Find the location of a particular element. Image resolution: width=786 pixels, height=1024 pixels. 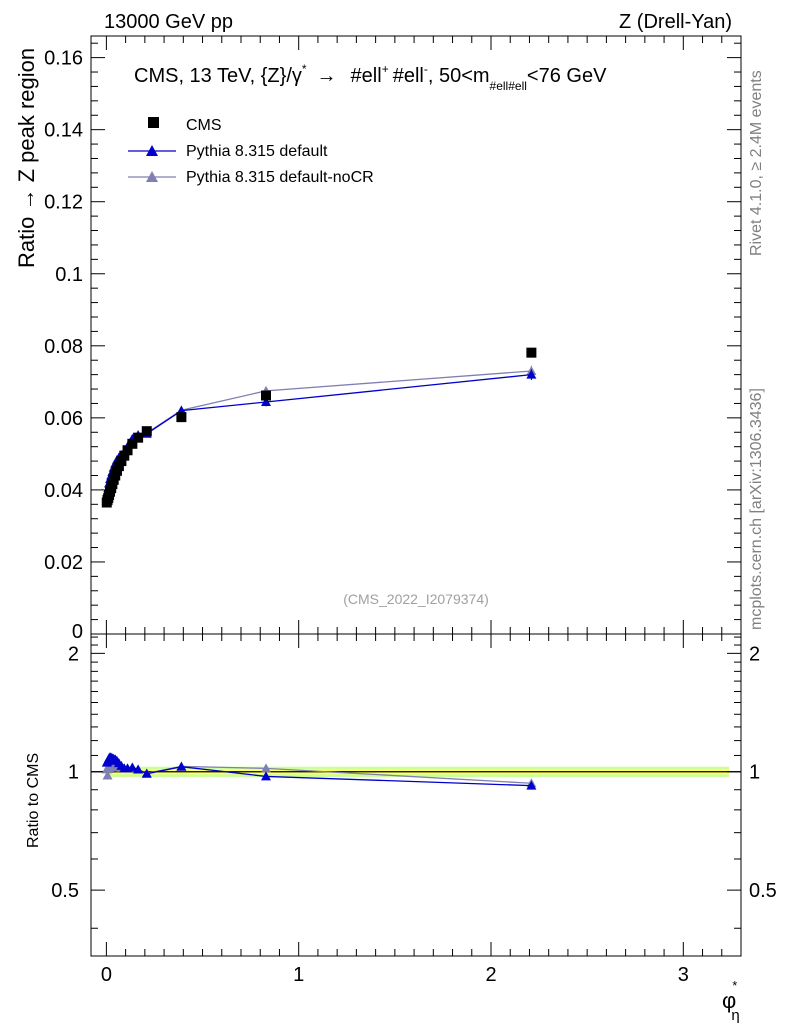

x-tick-label: 2 is located at coordinates (490, 975).